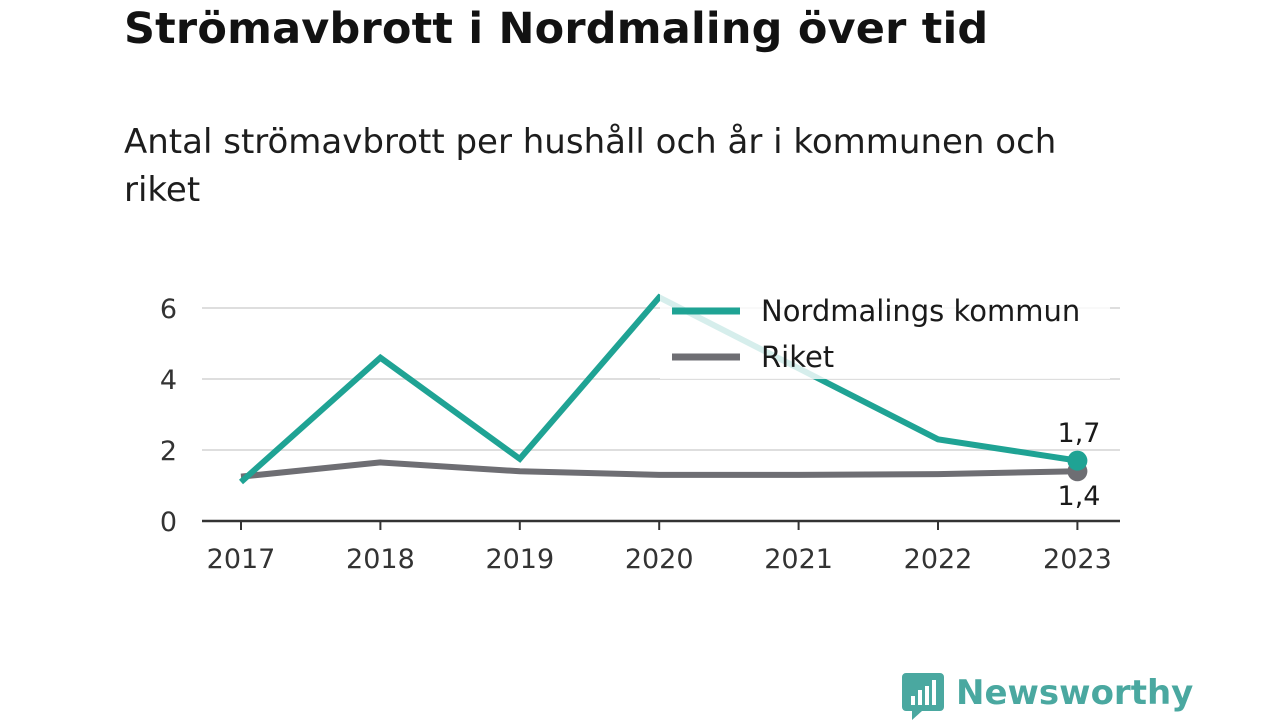 The width and height of the screenshot is (1280, 720). What do you see at coordinates (168, 522) in the screenshot?
I see `y-tick-label-0: 0` at bounding box center [168, 522].